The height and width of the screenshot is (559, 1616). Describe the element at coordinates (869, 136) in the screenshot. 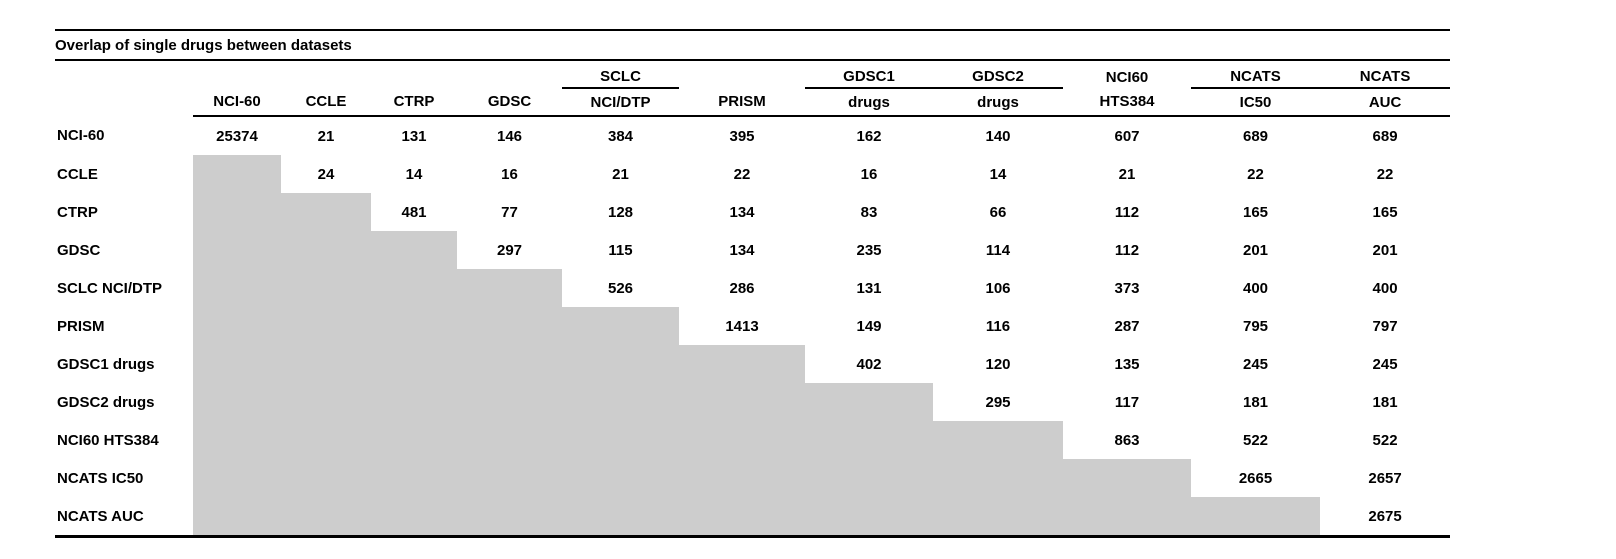

I see `value-cell: 162` at that location.